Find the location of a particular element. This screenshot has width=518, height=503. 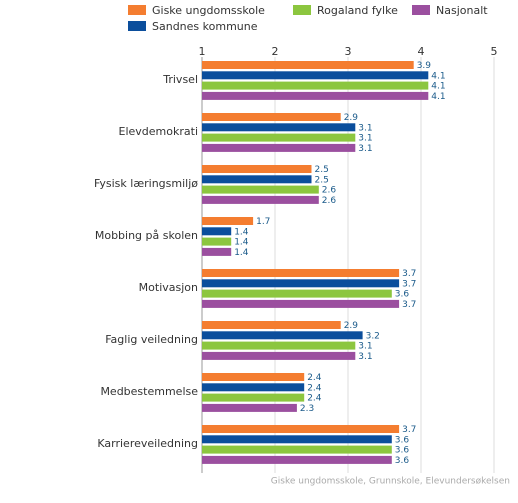

y-tick-label: Motivasjon is located at coordinates (168, 287).